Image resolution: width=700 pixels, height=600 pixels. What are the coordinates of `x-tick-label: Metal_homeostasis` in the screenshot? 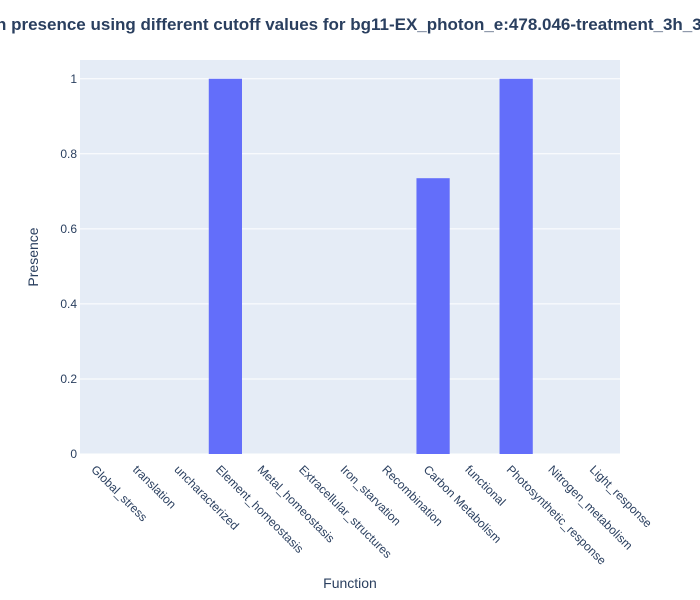 It's located at (296, 503).